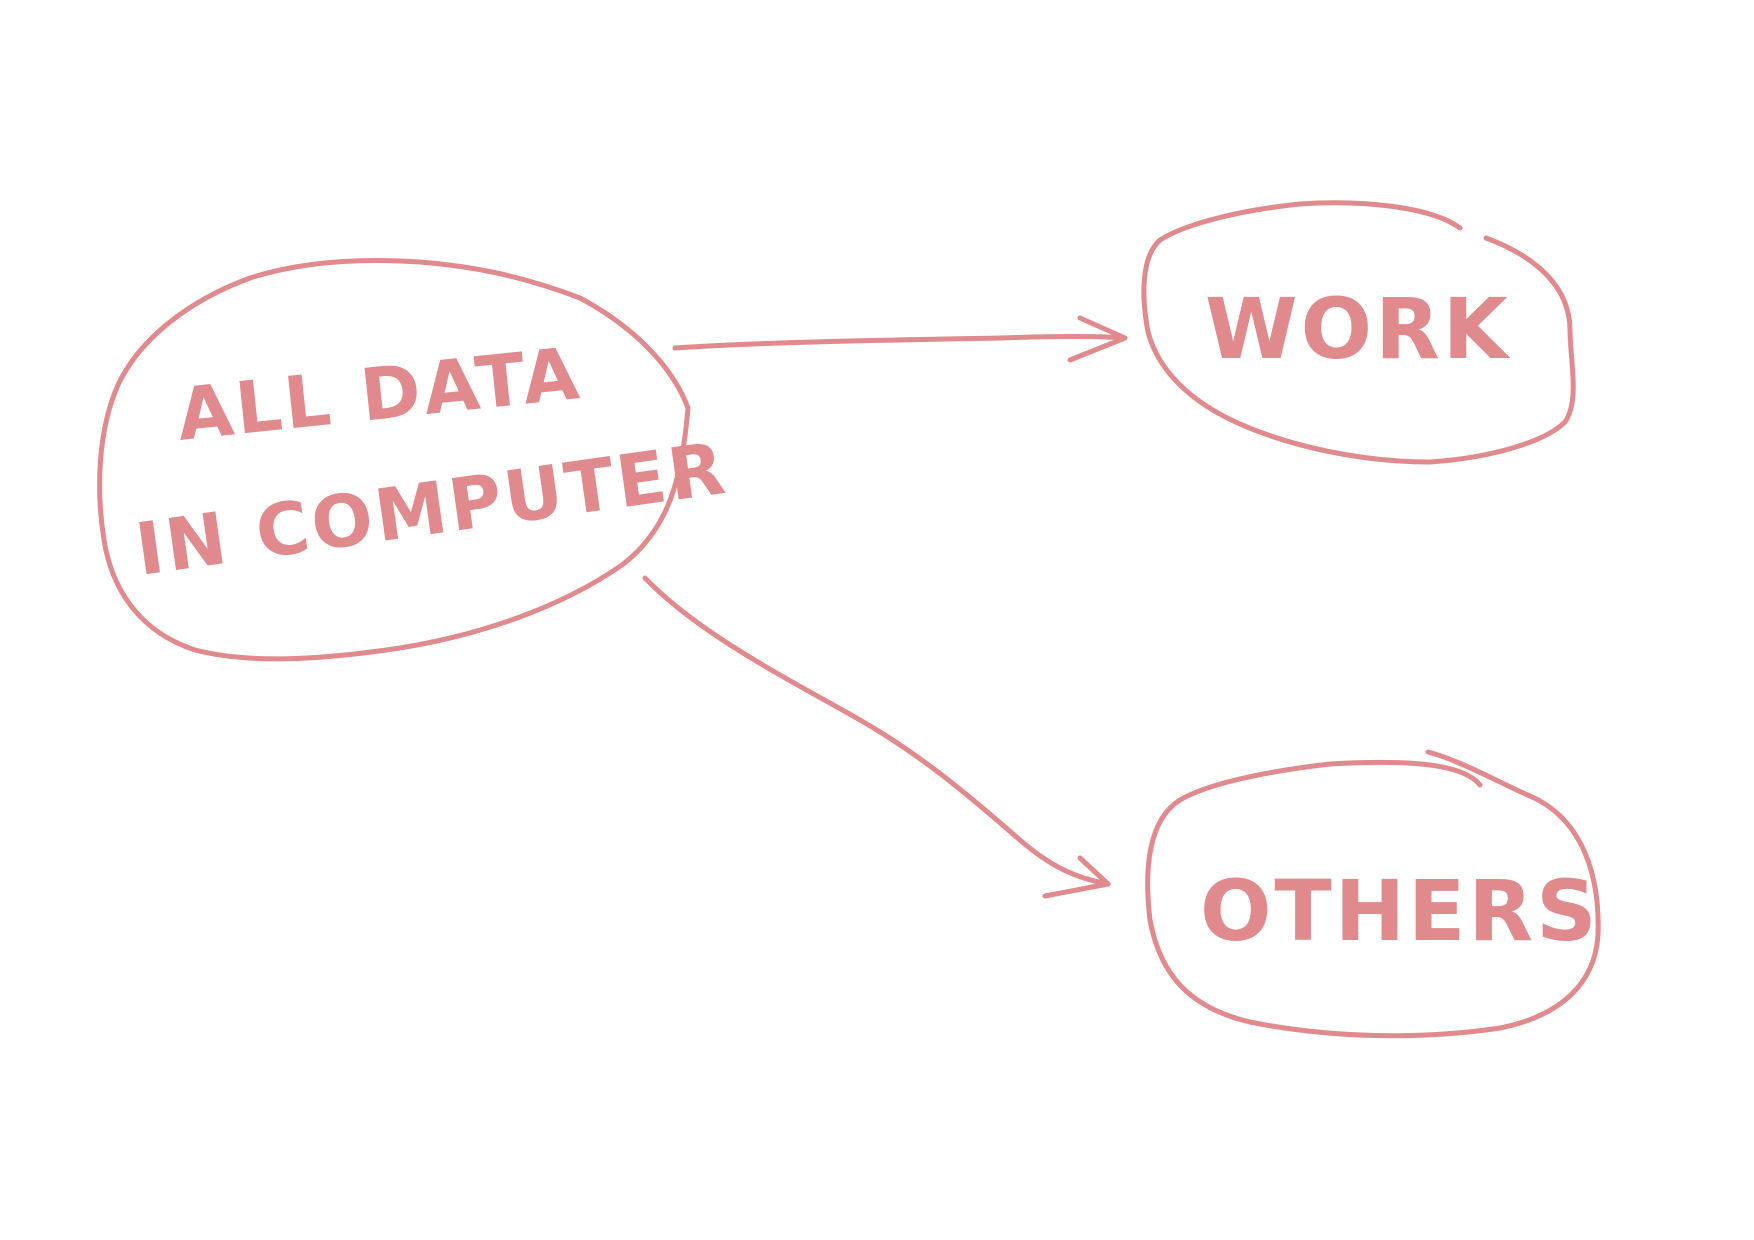 Image resolution: width=1754 pixels, height=1240 pixels. What do you see at coordinates (900, 342) in the screenshot?
I see `edge-to-work-line` at bounding box center [900, 342].